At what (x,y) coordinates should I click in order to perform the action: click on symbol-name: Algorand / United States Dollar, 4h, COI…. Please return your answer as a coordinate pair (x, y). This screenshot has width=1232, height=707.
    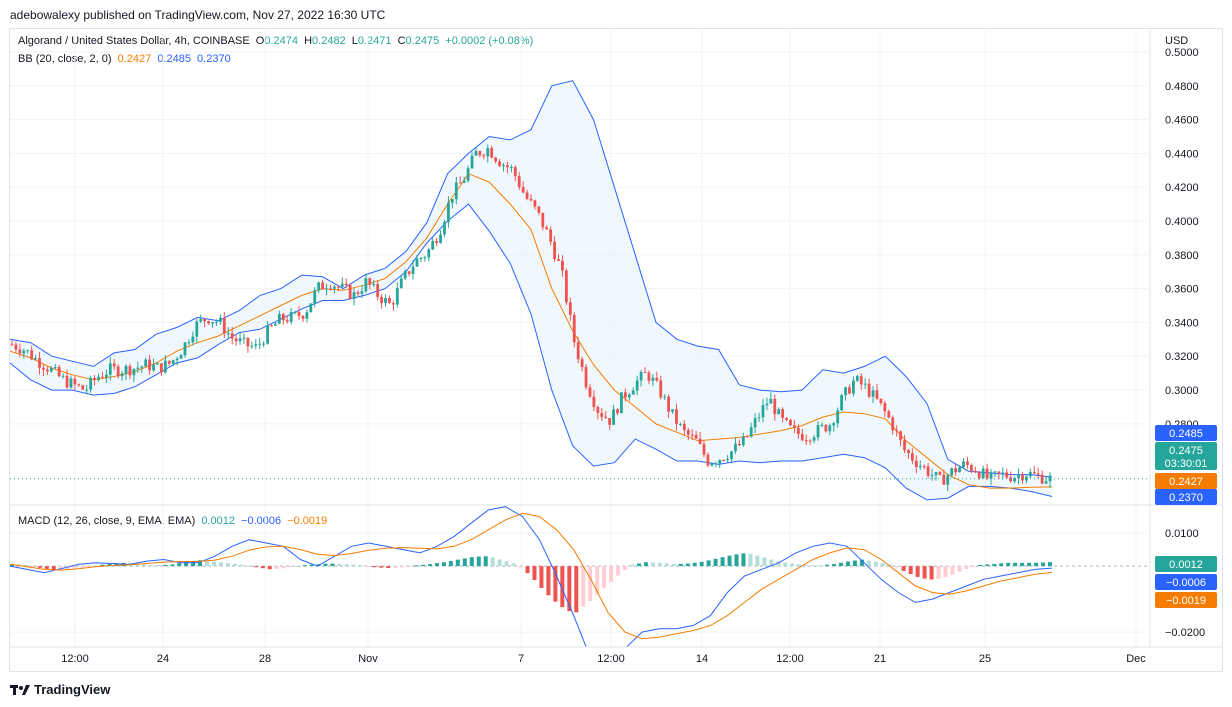
    Looking at the image, I should click on (134, 41).